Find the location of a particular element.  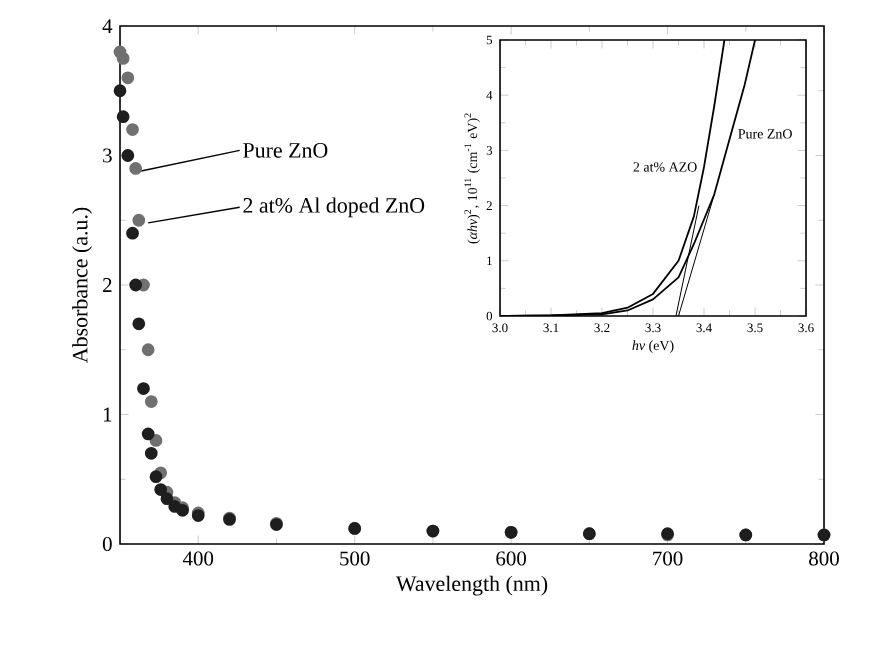

y-tick-label: 0 is located at coordinates (107, 544).